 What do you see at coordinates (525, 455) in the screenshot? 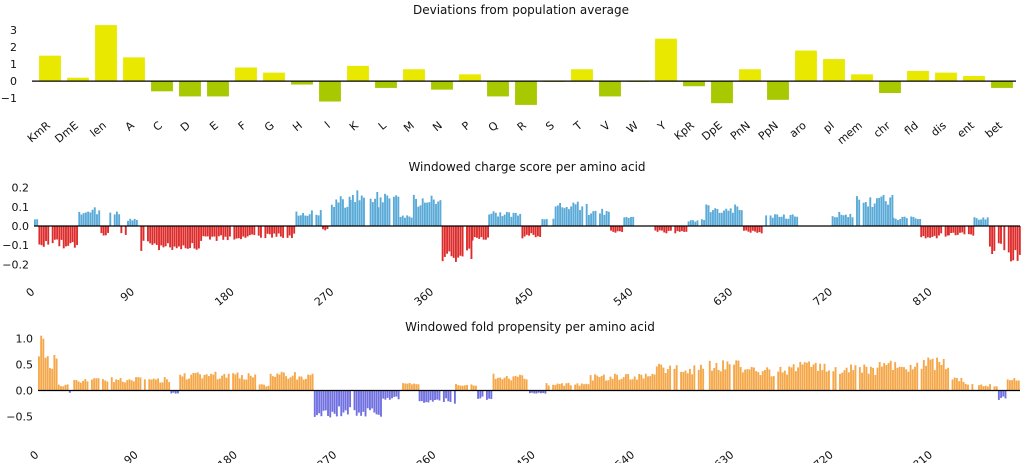
I see `x-tick-label: 450` at bounding box center [525, 455].